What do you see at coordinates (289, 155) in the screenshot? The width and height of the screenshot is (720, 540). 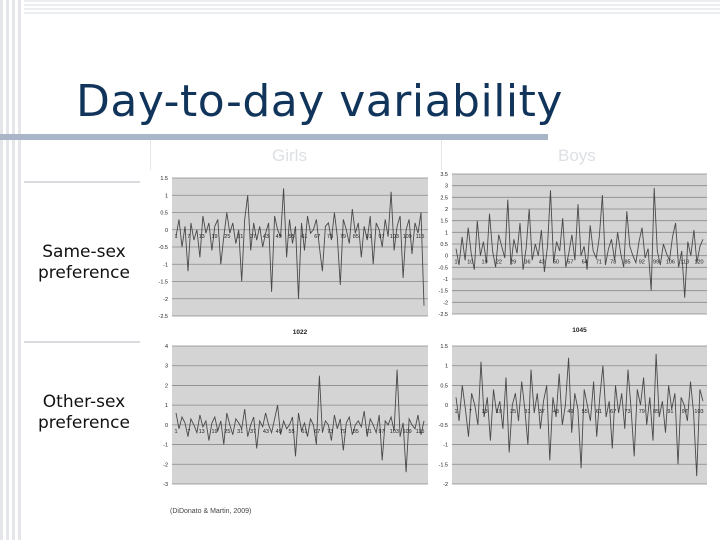 I see `column-header-girls: Girls` at bounding box center [289, 155].